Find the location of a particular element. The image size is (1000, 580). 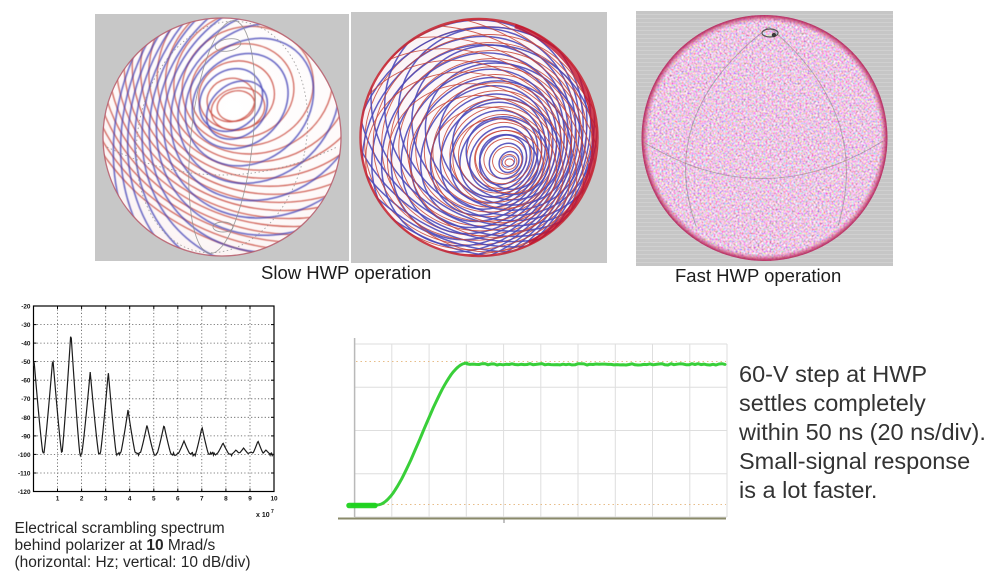

svg-text: -20 is located at coordinates (26, 307).